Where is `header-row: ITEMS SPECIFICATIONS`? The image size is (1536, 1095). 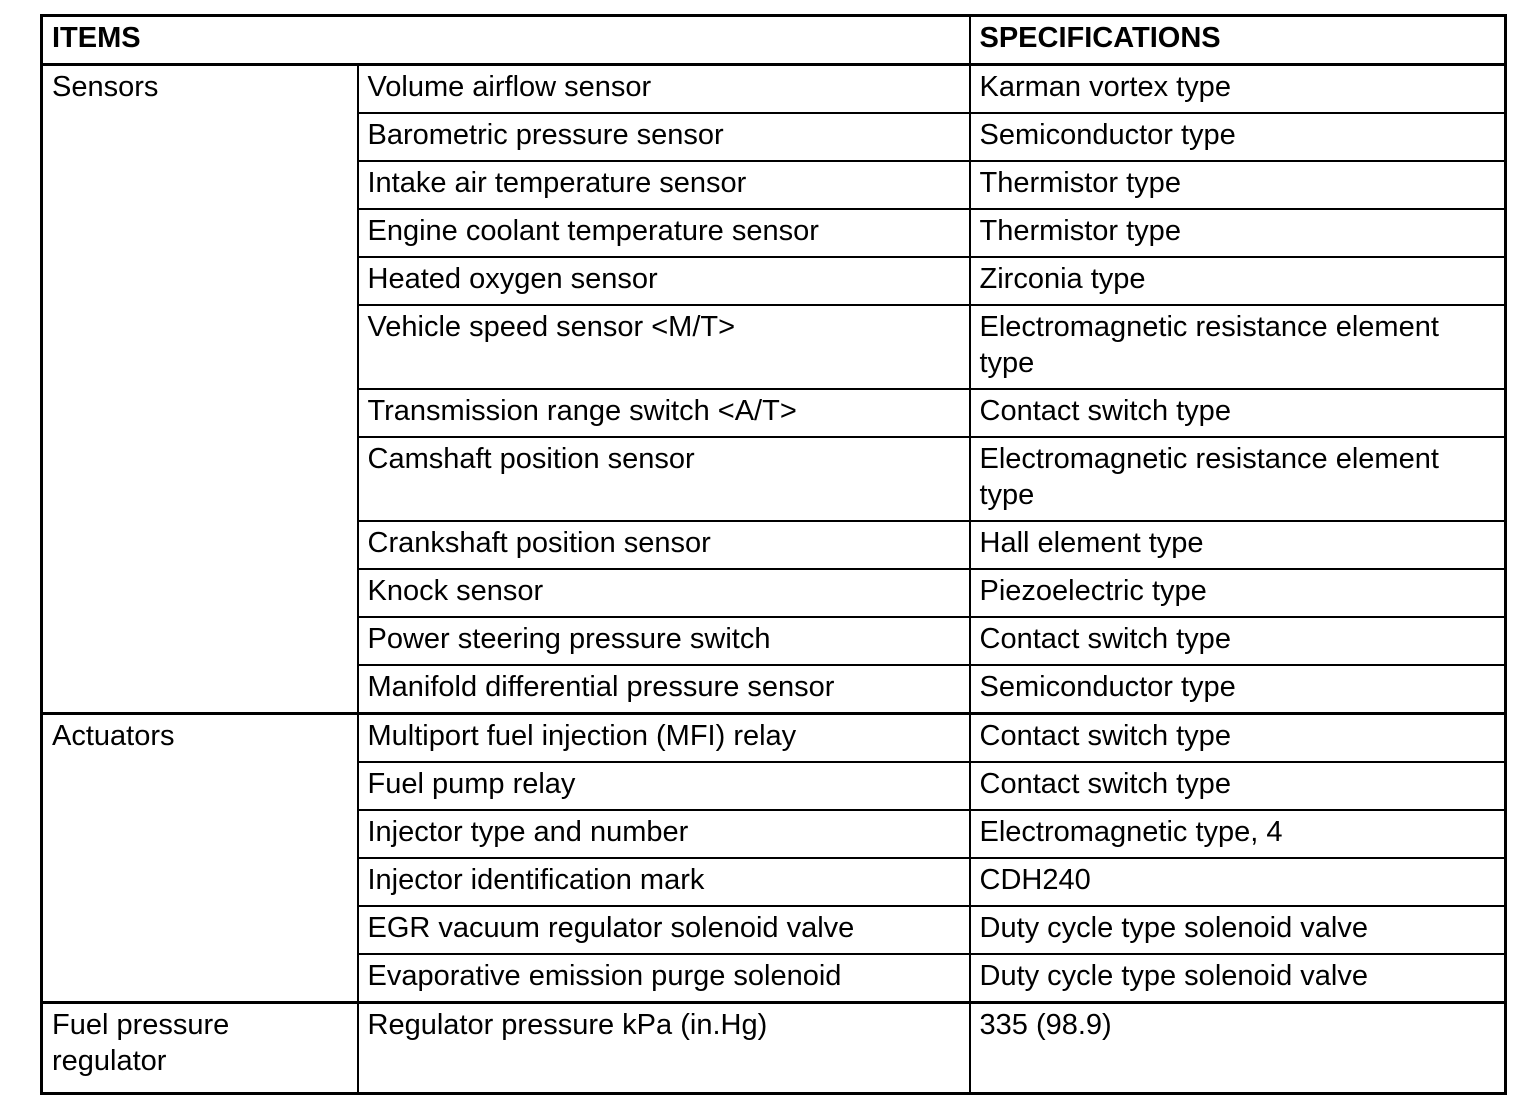 header-row: ITEMS SPECIFICATIONS is located at coordinates (773, 40).